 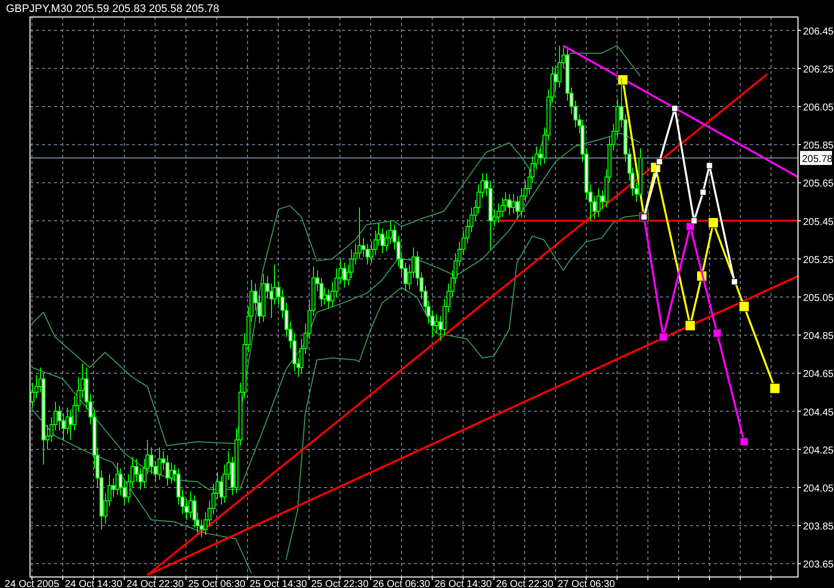 What do you see at coordinates (818, 146) in the screenshot?
I see `y-tick-label: 205.85` at bounding box center [818, 146].